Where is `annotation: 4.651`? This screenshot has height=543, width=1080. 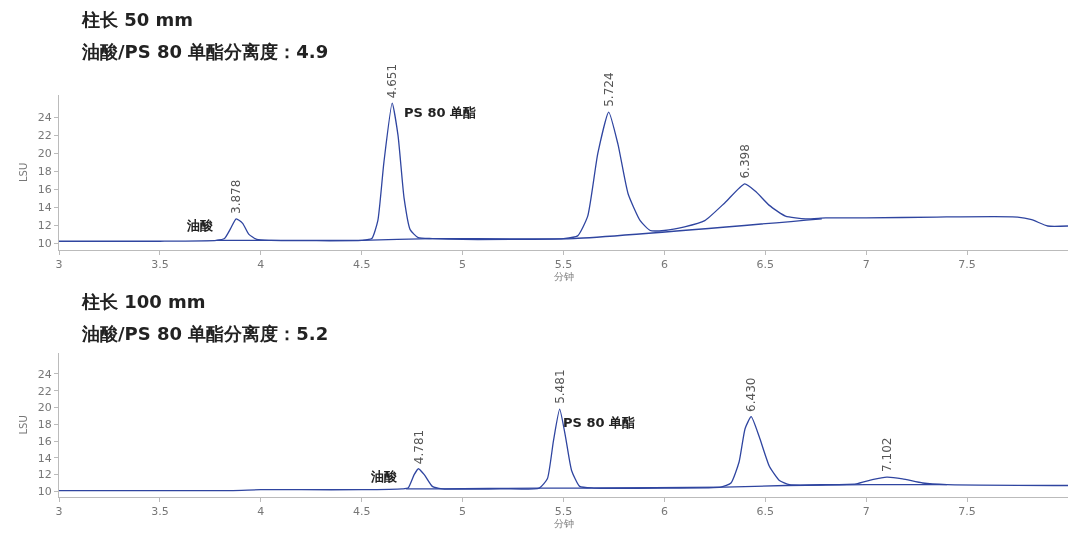 annotation: 4.651 is located at coordinates (392, 81).